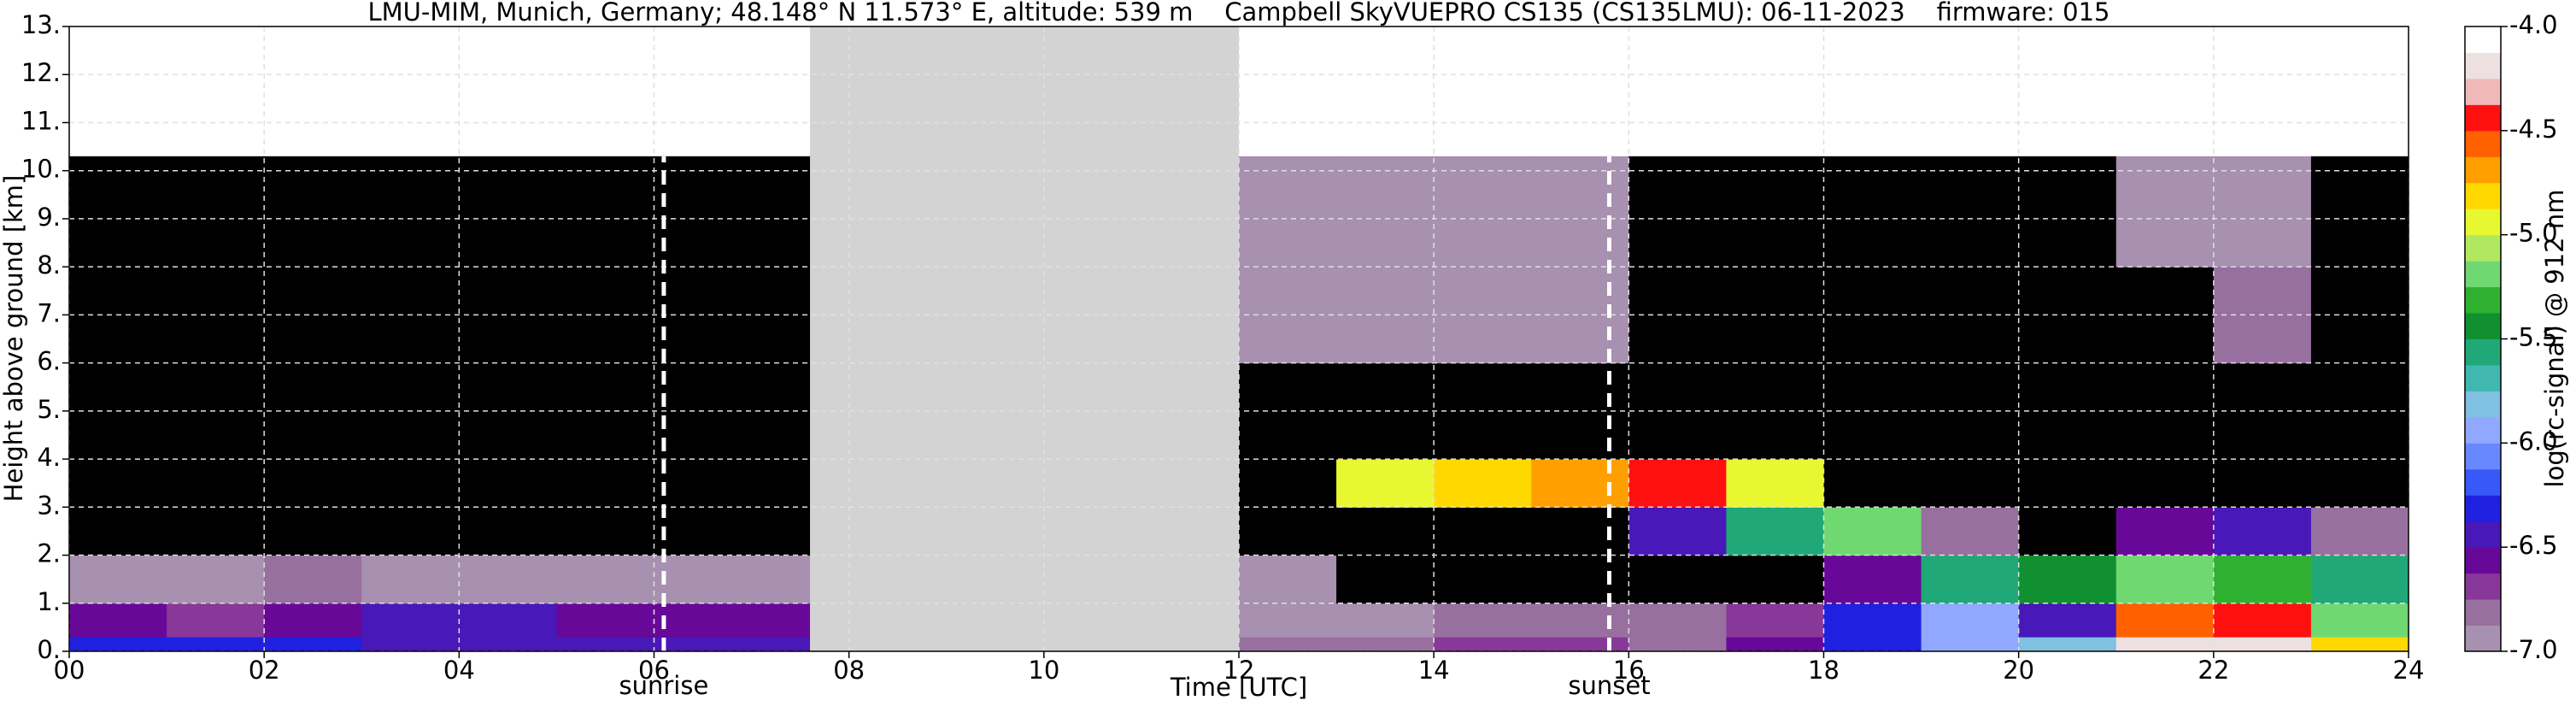 The height and width of the screenshot is (706, 2576). What do you see at coordinates (664, 685) in the screenshot?
I see `annotation-label: sunrise` at bounding box center [664, 685].